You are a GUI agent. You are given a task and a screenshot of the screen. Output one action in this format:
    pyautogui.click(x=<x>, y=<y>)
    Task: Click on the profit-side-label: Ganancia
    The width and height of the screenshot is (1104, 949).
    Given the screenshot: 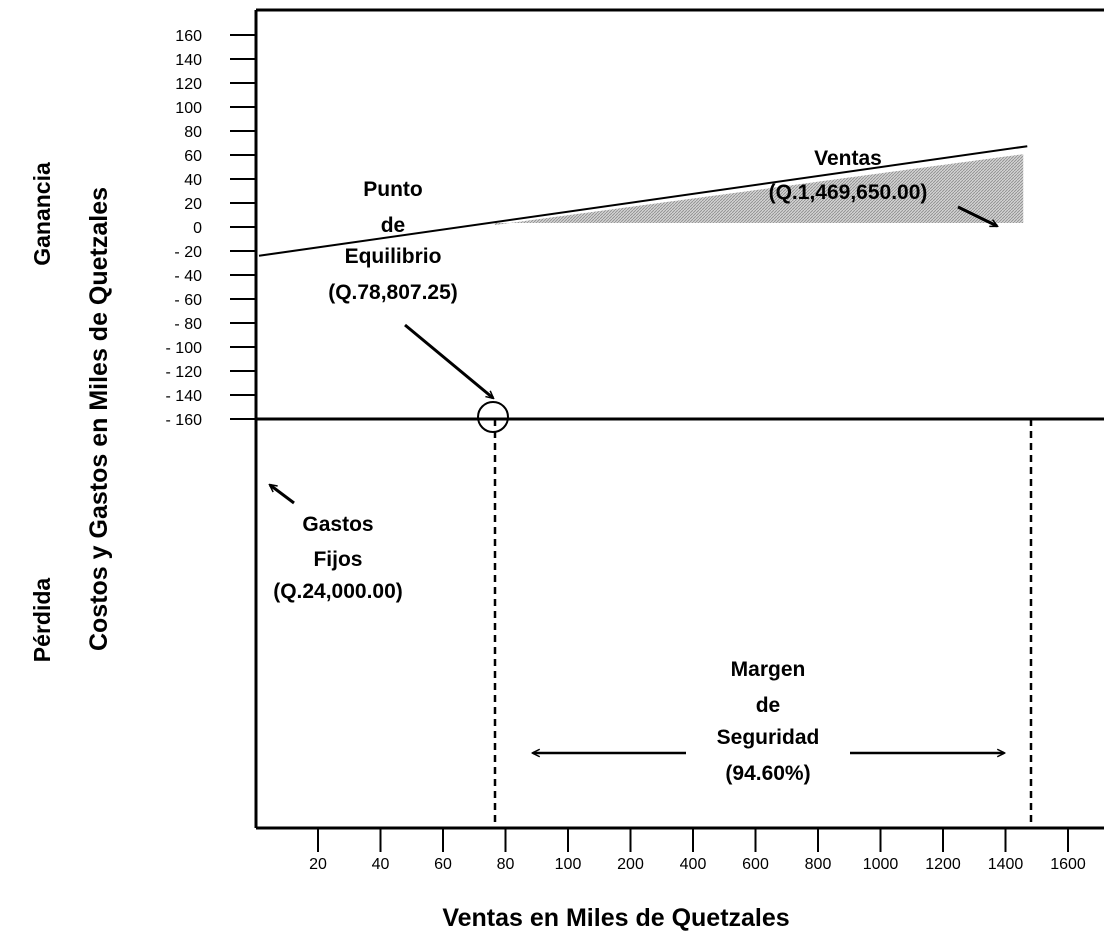 What is the action you would take?
    pyautogui.click(x=42, y=214)
    